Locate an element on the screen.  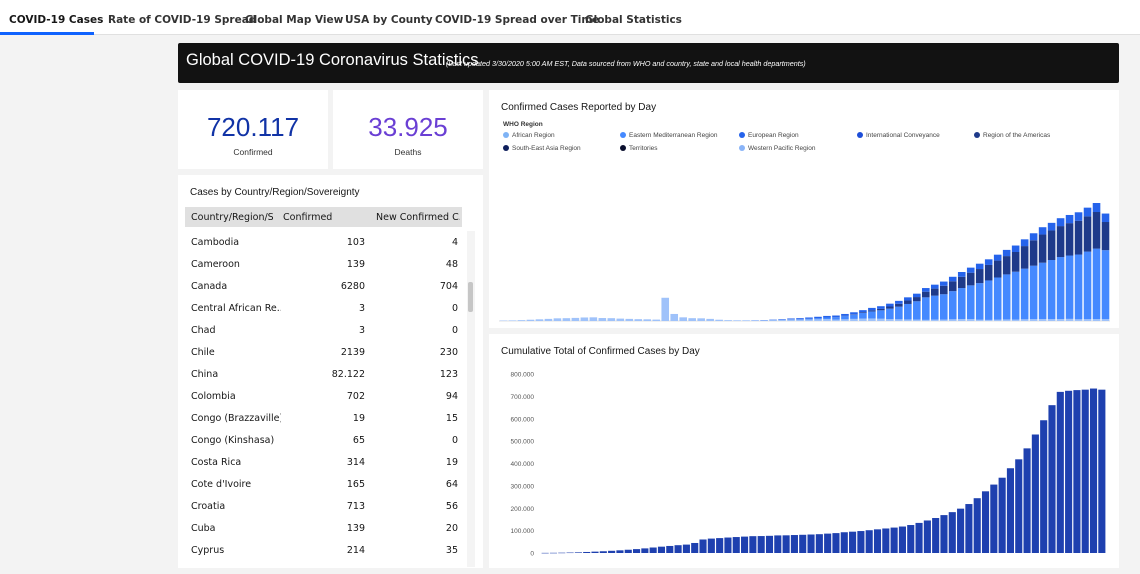
legend-item: Territories is located at coordinates (639, 148).